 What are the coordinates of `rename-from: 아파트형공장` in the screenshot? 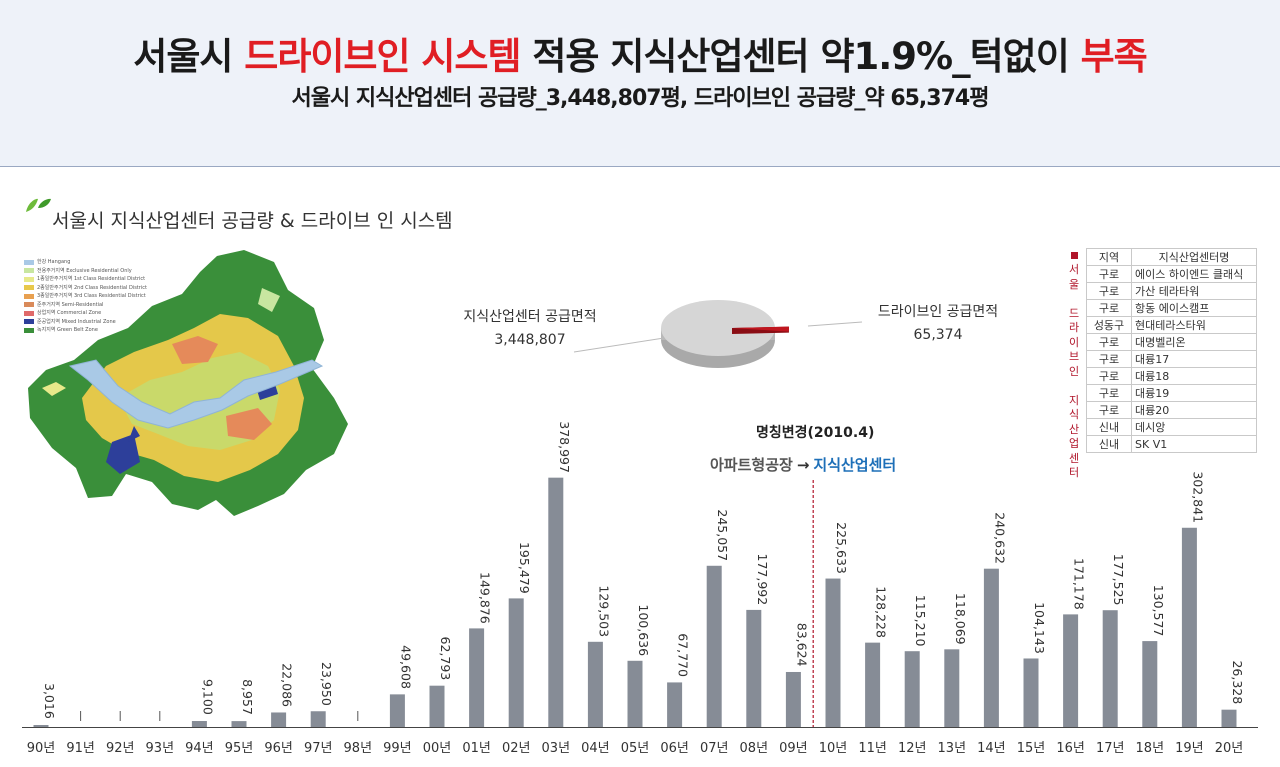 It's located at (751, 465).